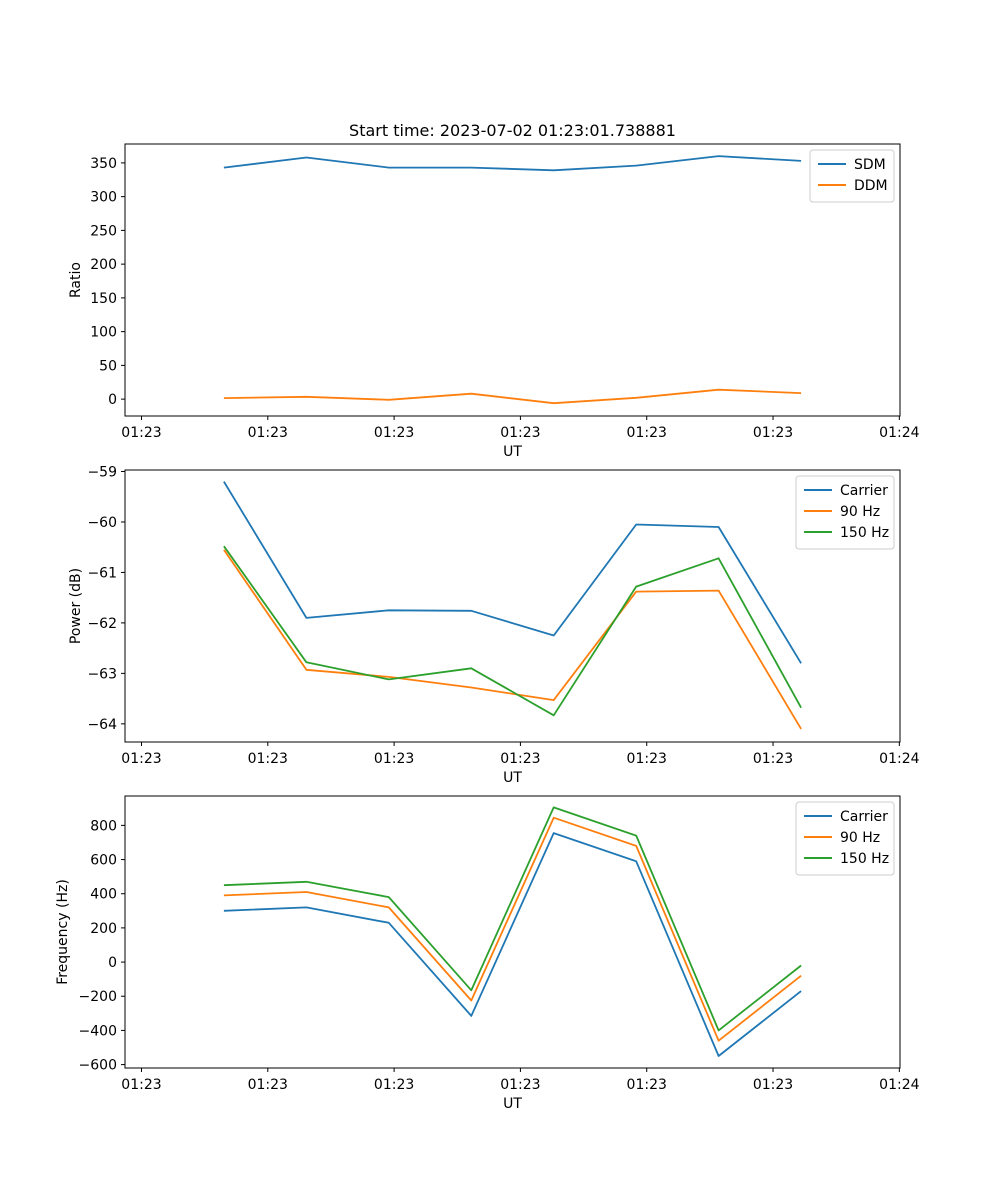 The width and height of the screenshot is (1000, 1200). What do you see at coordinates (103, 231) in the screenshot?
I see `y-tick-label: 250` at bounding box center [103, 231].